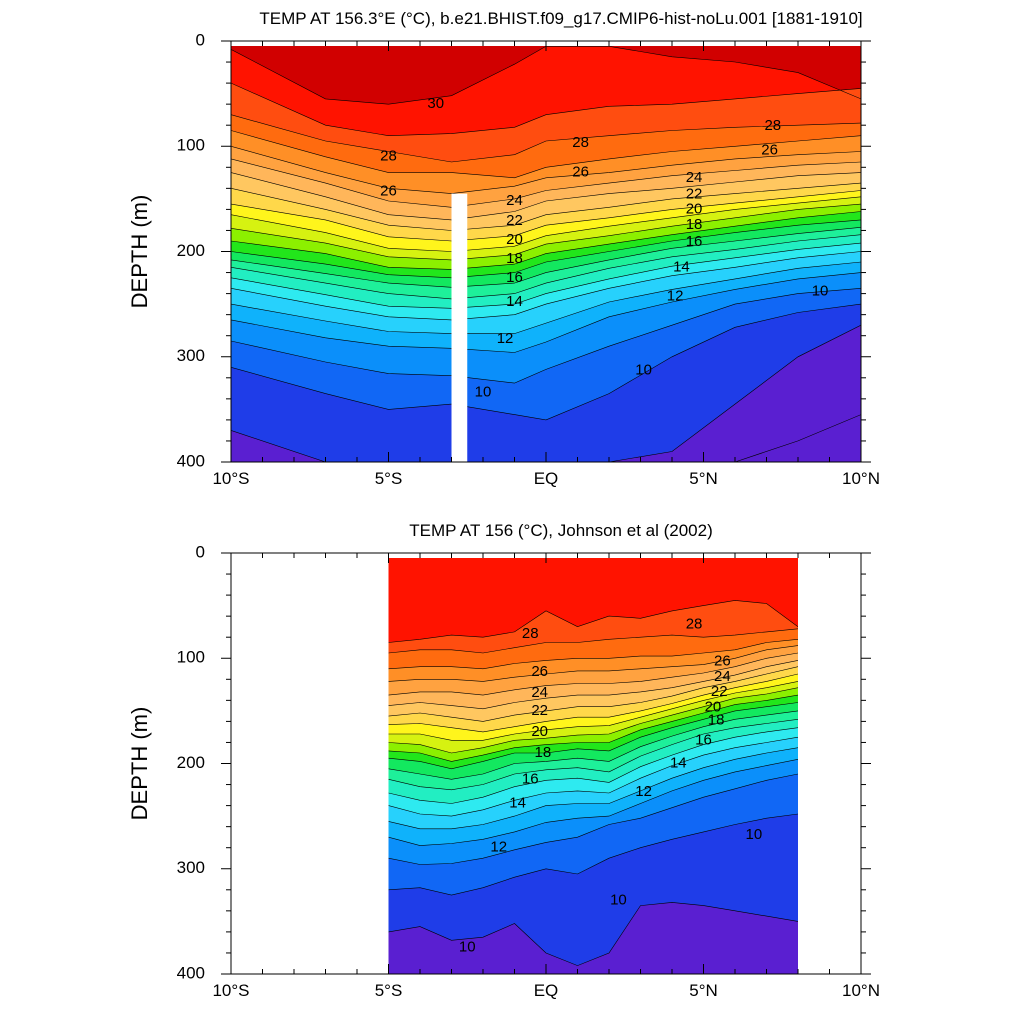 The image size is (1024, 1024). What do you see at coordinates (546, 478) in the screenshot?
I see `x-tick-label: EQ` at bounding box center [546, 478].